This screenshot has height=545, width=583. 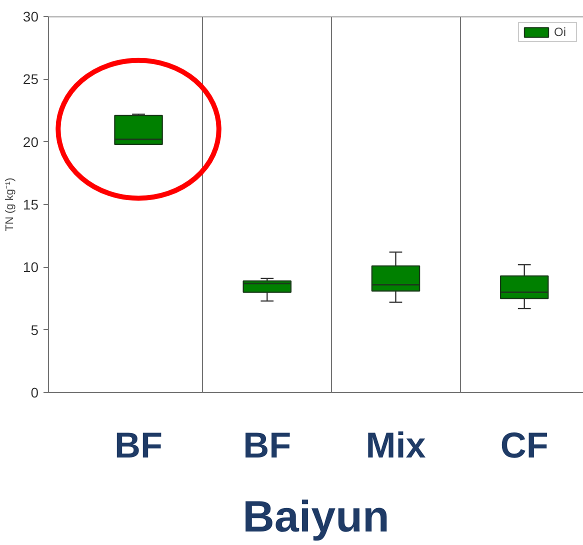 I want to click on y-tick-label: 5, so click(x=34, y=330).